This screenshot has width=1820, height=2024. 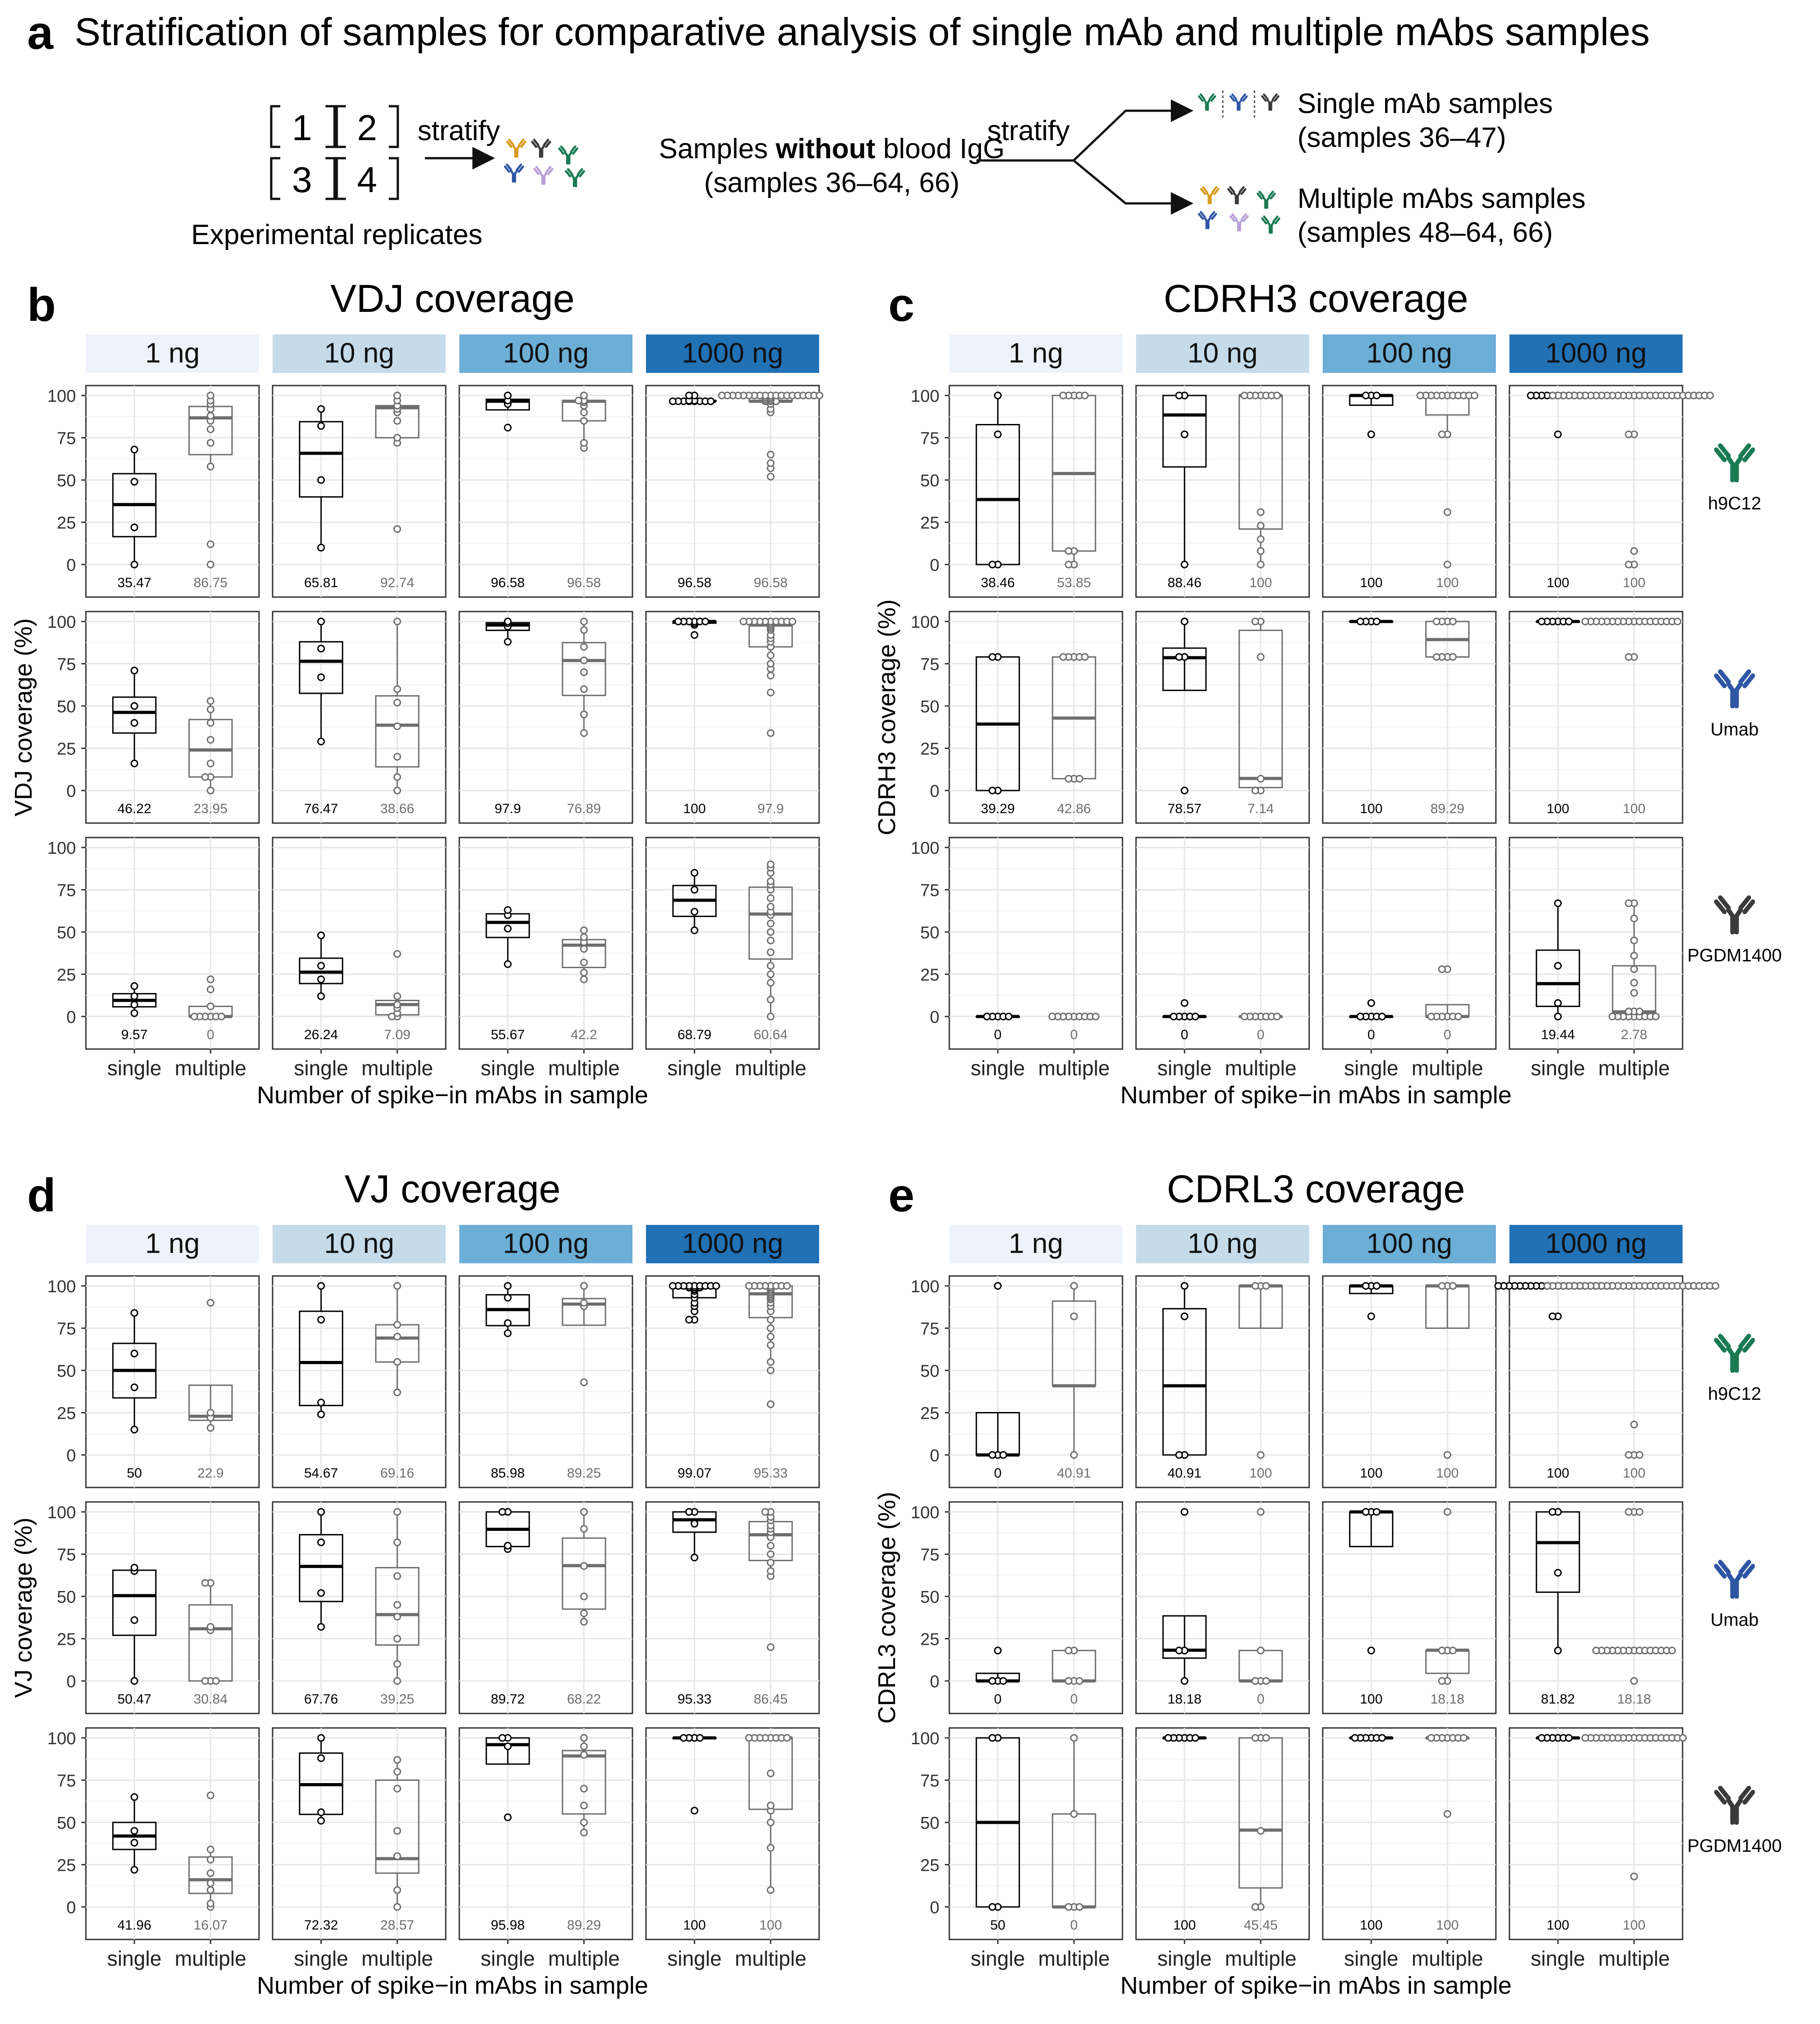 I want to click on y-tick-label: 25, so click(x=930, y=1639).